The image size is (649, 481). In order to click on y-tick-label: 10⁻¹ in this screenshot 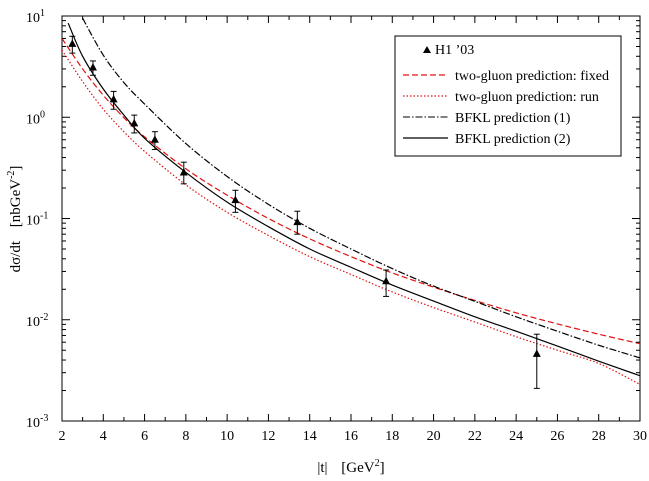, I will do `click(37, 220)`.